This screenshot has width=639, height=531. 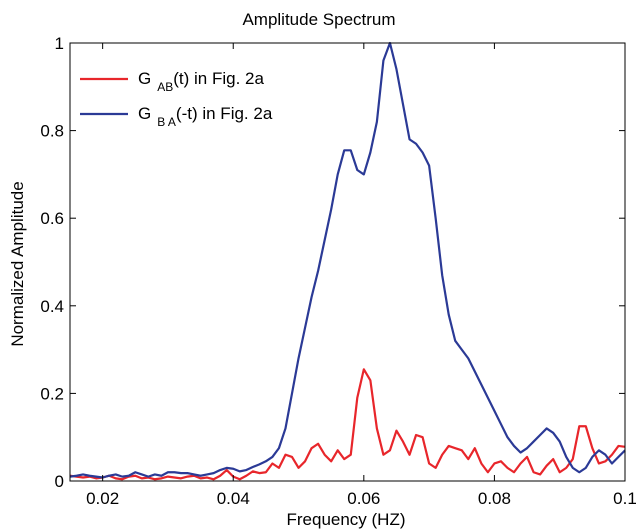 I want to click on x-tick-label: 0.04, so click(x=233, y=498).